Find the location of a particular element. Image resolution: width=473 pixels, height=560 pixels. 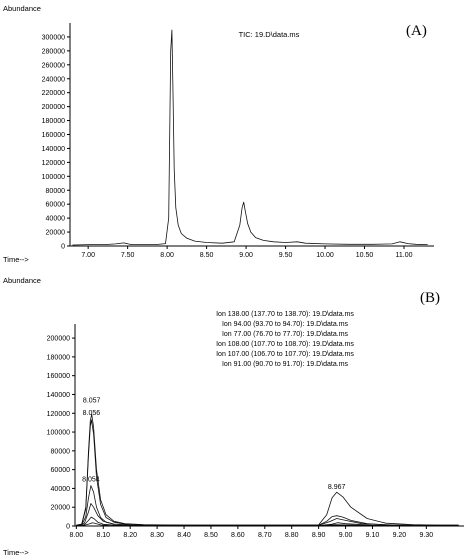

panel-b-annotations: 8.057 8.056 8.054 8.967 is located at coordinates (213, 444).